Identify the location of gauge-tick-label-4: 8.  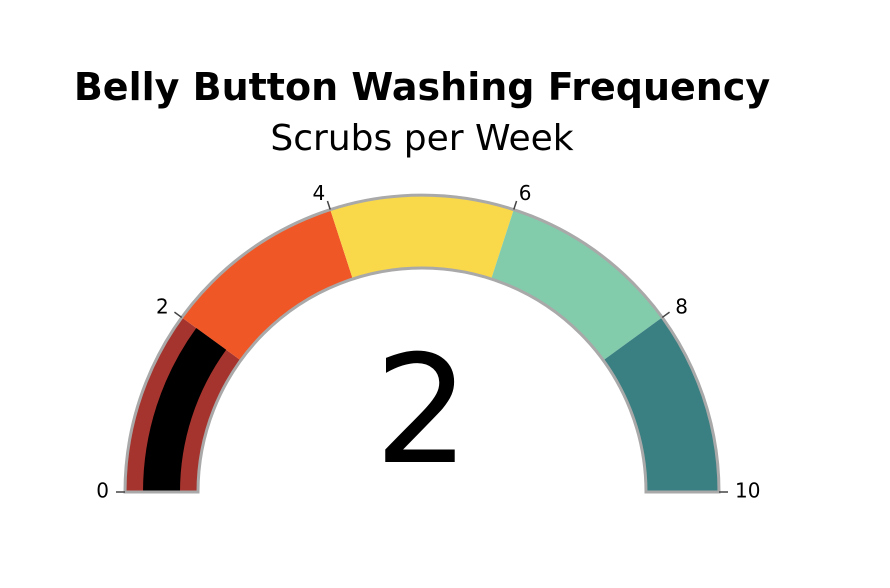
(681, 307).